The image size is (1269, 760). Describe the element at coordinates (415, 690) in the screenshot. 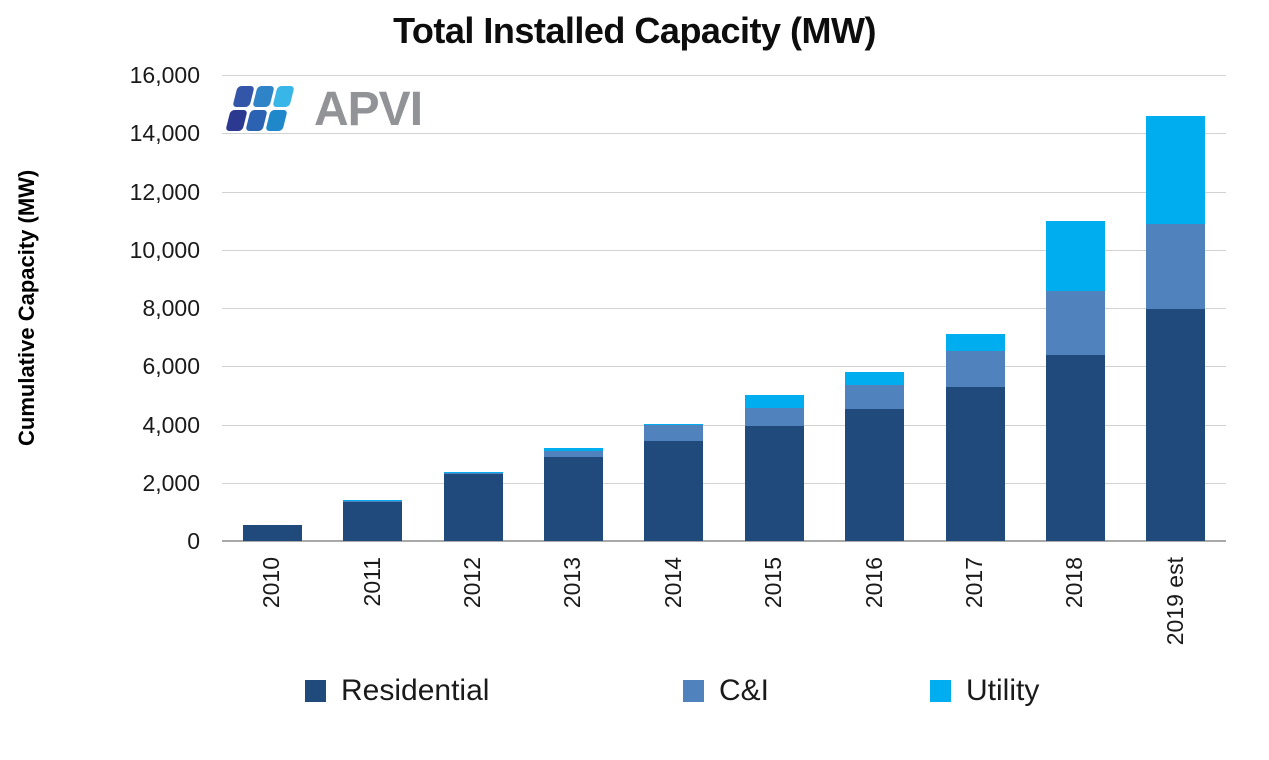

I see `legend-label: Residential` at that location.